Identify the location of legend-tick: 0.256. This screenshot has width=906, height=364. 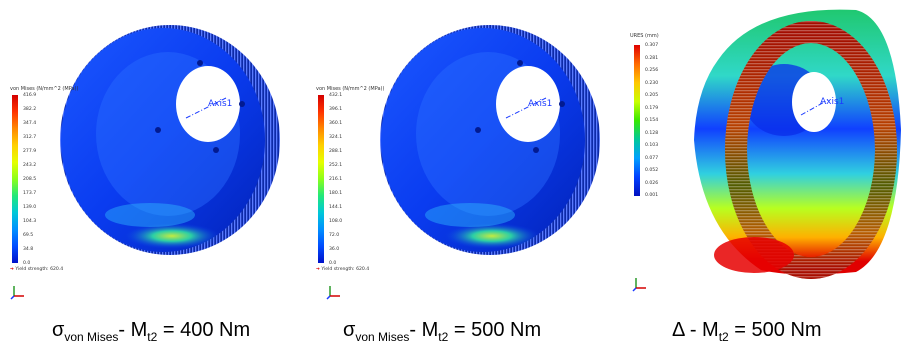
(652, 70).